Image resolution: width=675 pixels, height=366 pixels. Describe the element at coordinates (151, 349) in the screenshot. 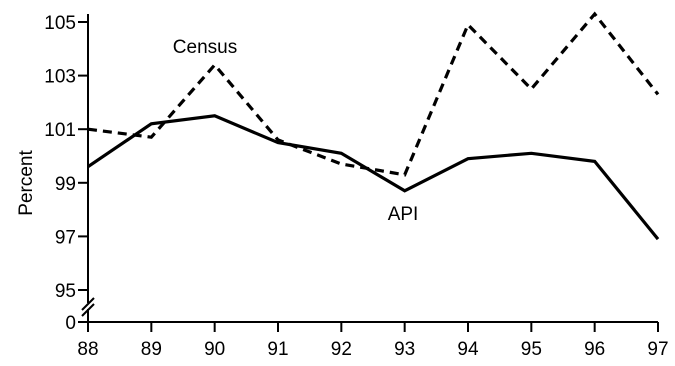

I see `x-tick-label: 89` at that location.